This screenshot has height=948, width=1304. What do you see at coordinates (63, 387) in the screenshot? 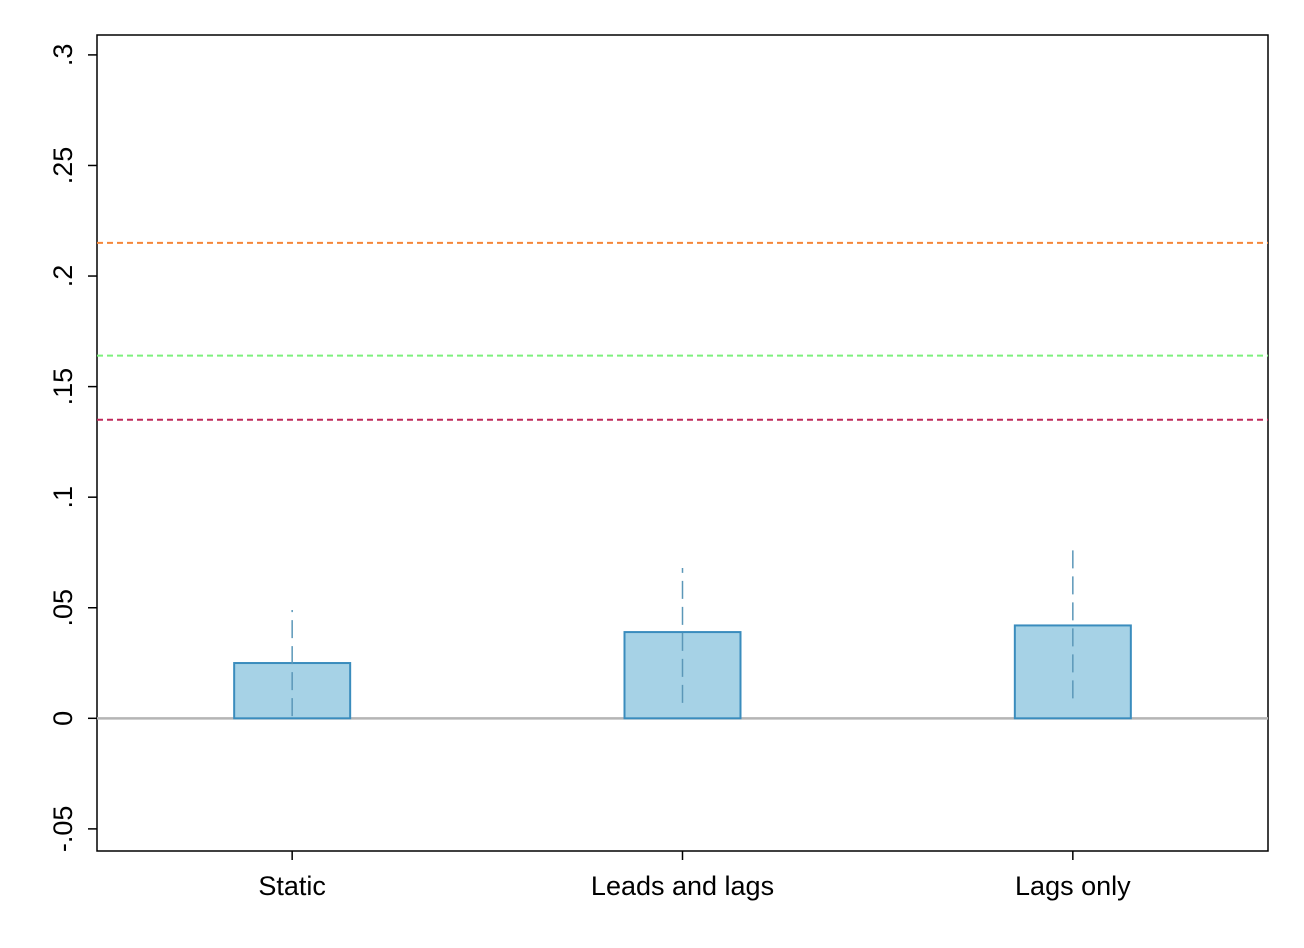
I see `y-tick-label: .15` at bounding box center [63, 387].